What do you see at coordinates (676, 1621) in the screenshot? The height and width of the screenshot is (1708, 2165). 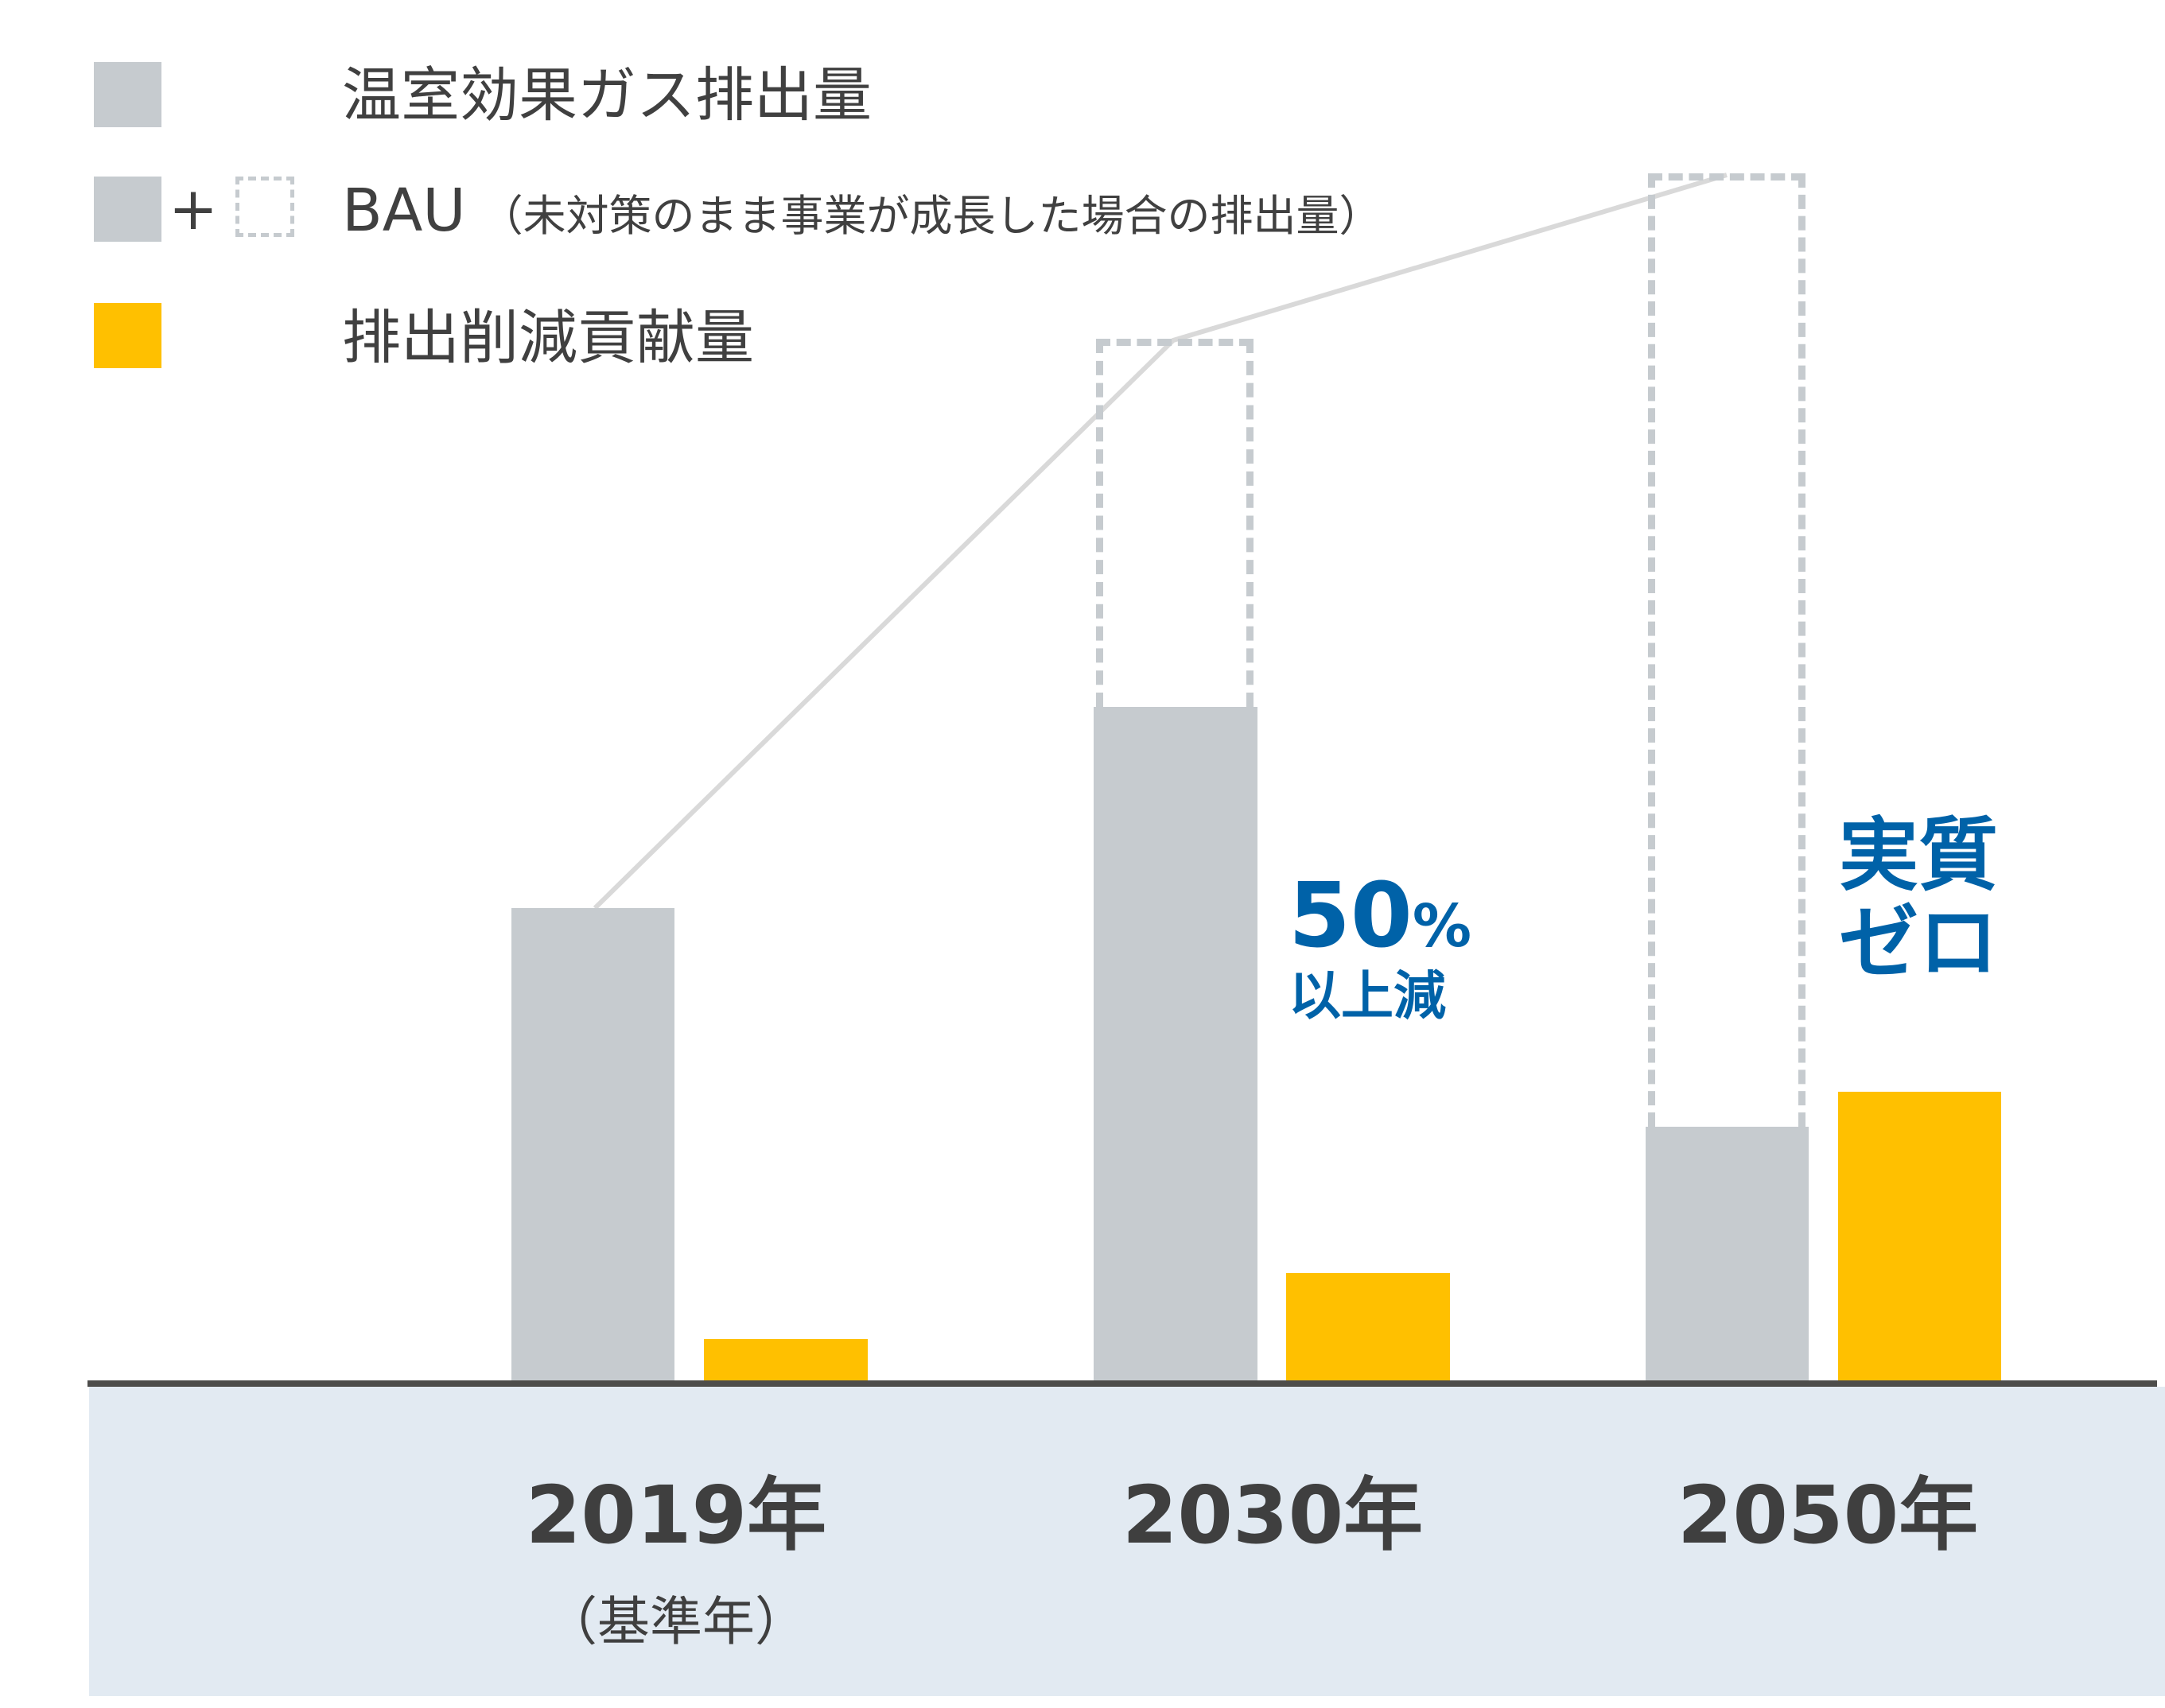 I see `category-sublabel-2019: （基準年）` at bounding box center [676, 1621].